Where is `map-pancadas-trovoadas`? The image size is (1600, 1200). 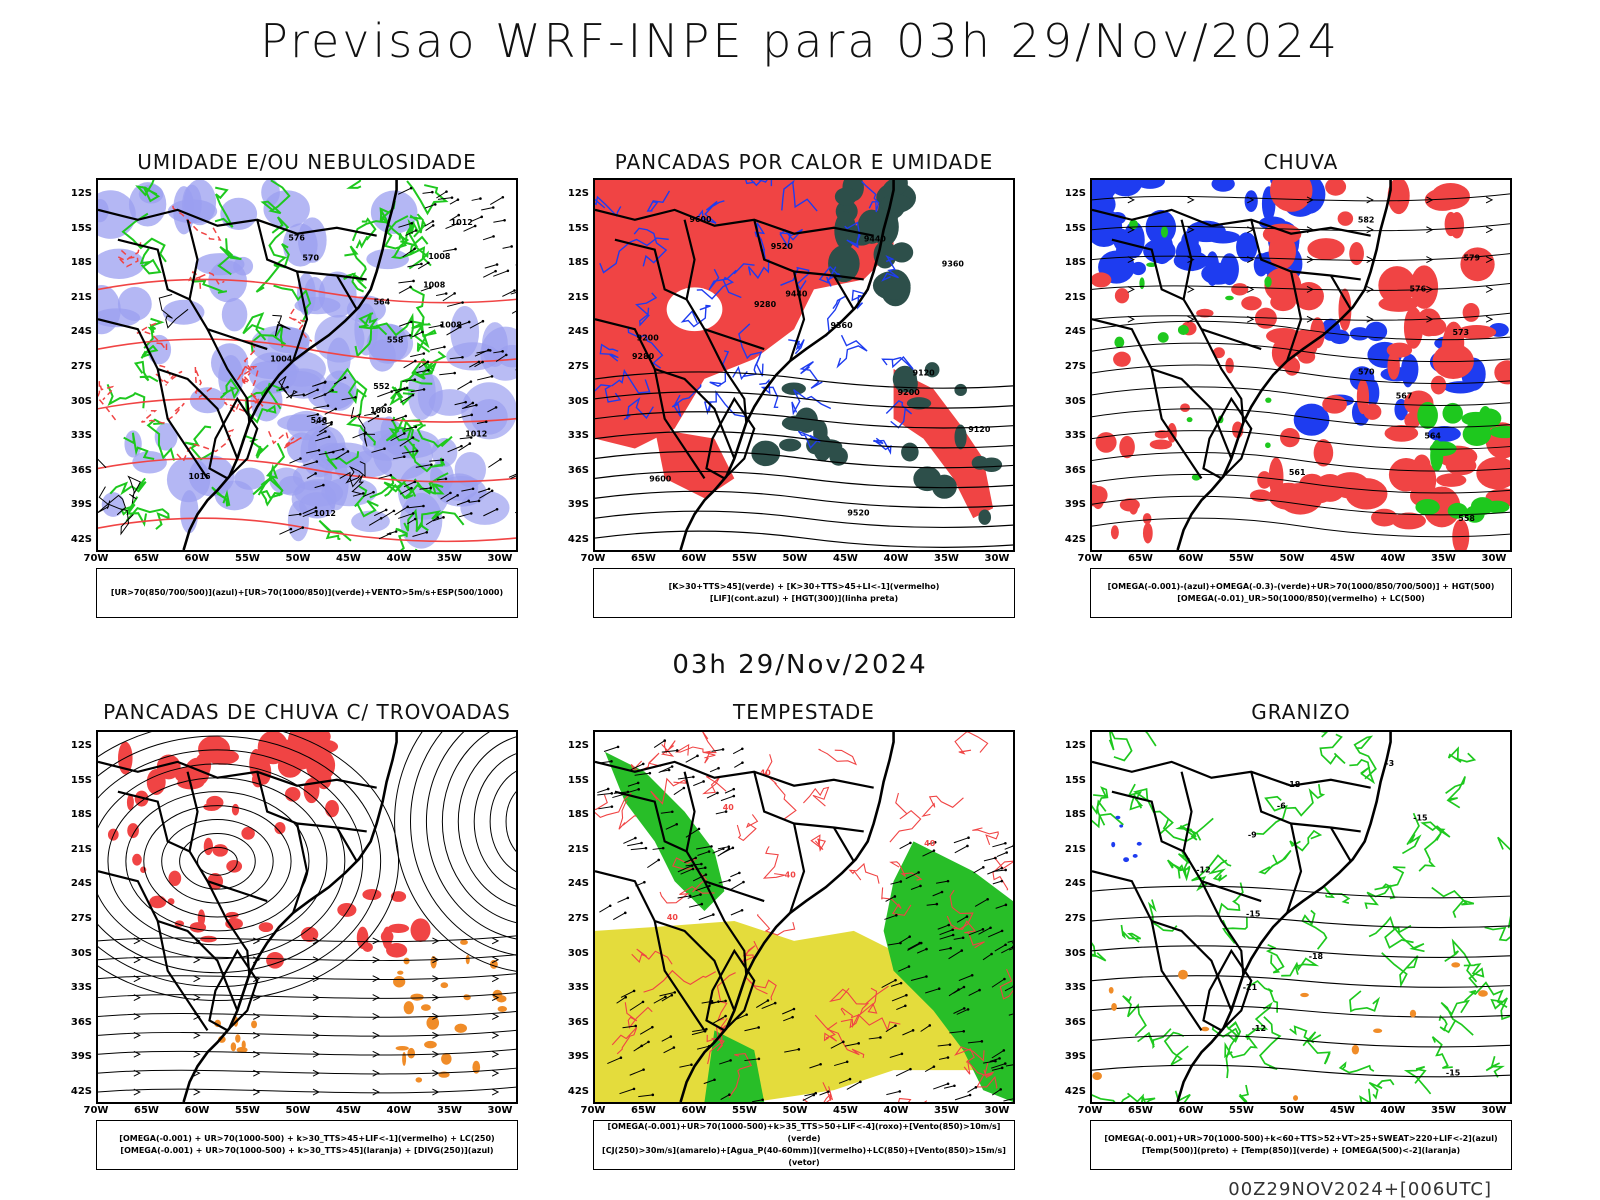 map-pancadas-trovoadas is located at coordinates (307, 917).